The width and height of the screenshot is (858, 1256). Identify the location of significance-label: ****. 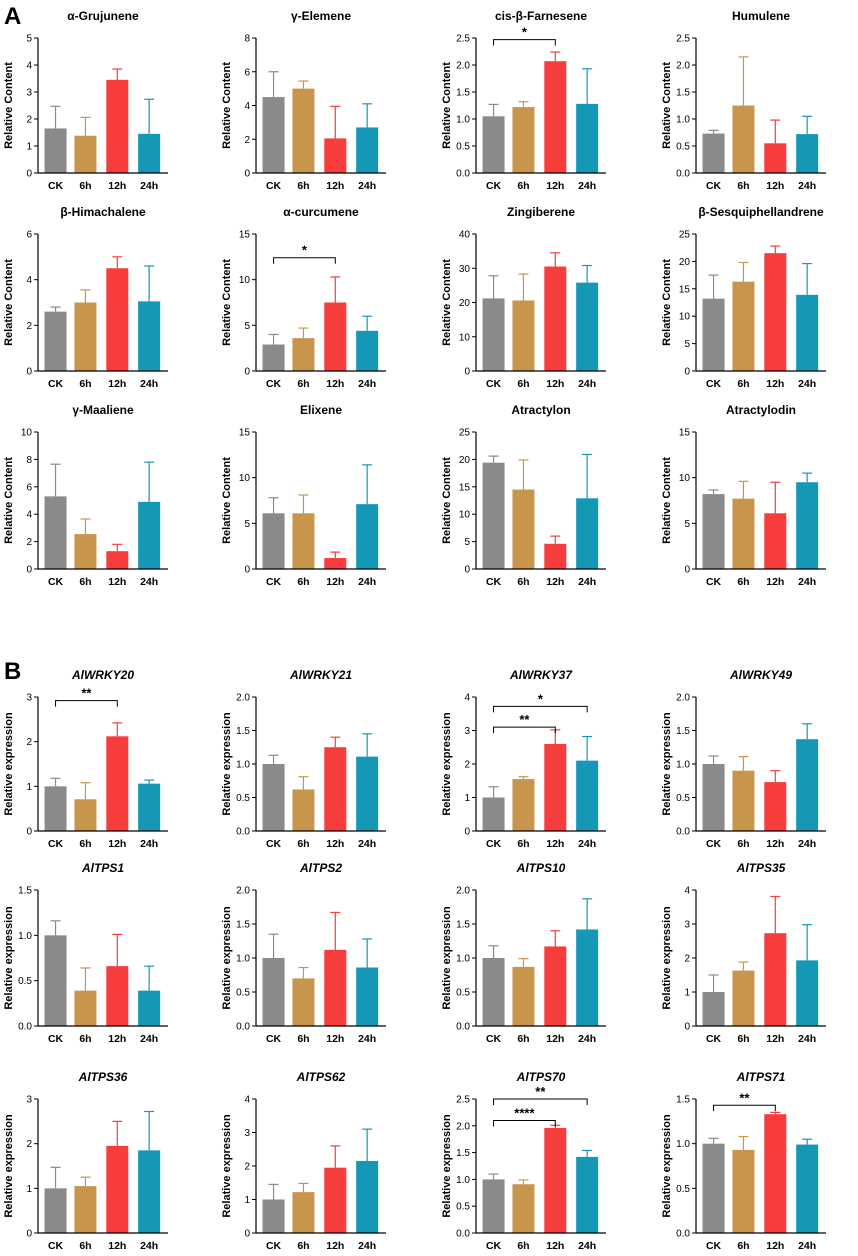
(524, 1112).